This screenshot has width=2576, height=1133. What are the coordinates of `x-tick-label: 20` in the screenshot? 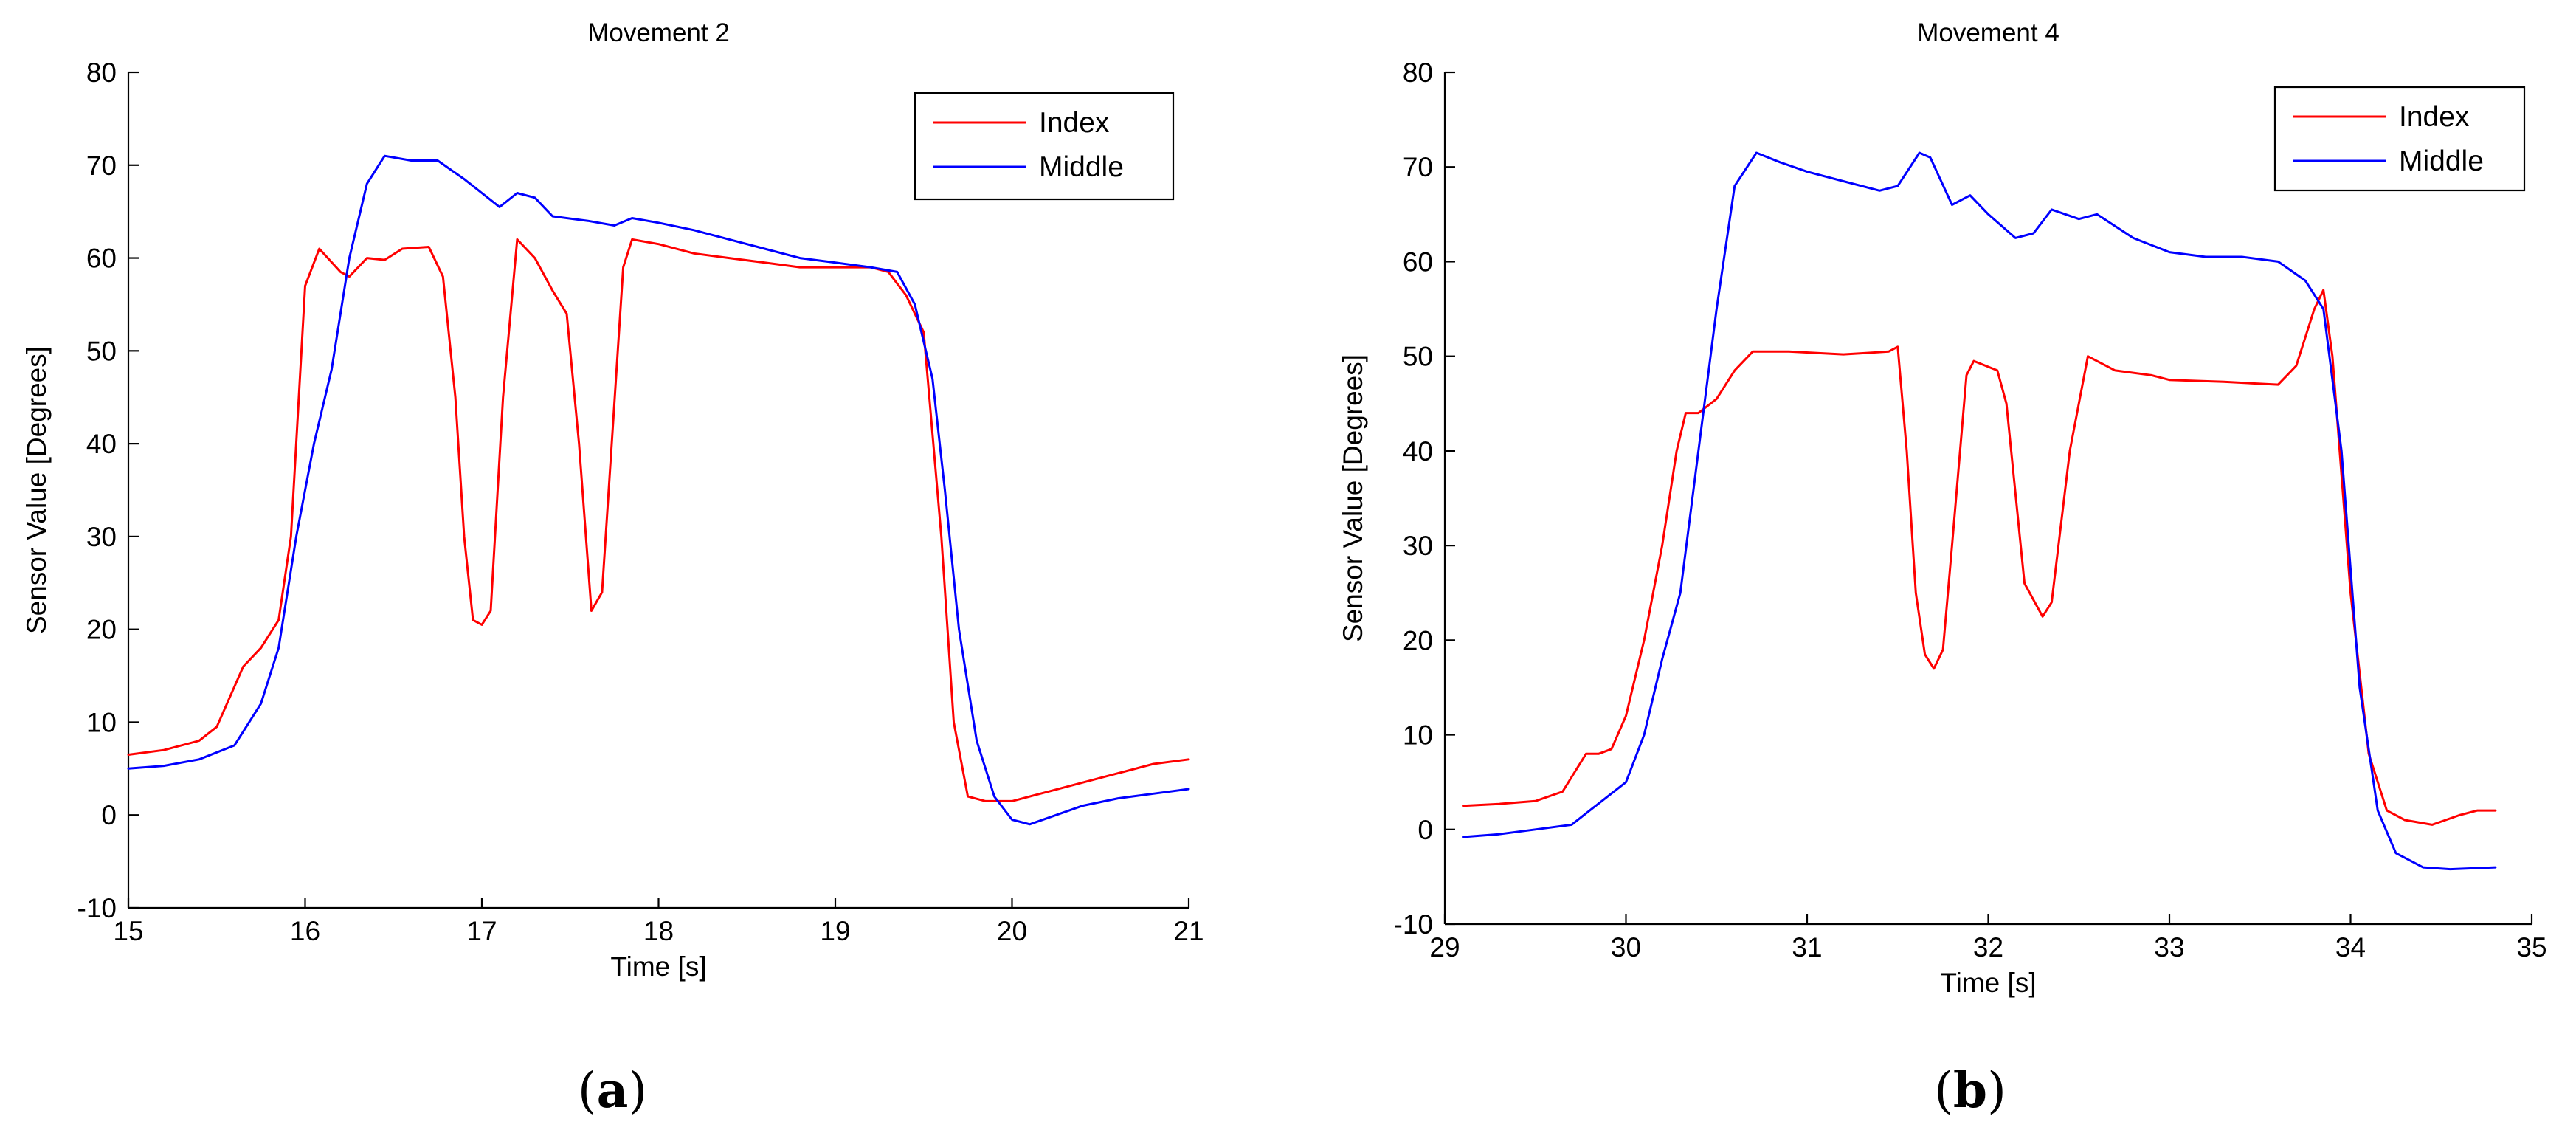 It's located at (1012, 931).